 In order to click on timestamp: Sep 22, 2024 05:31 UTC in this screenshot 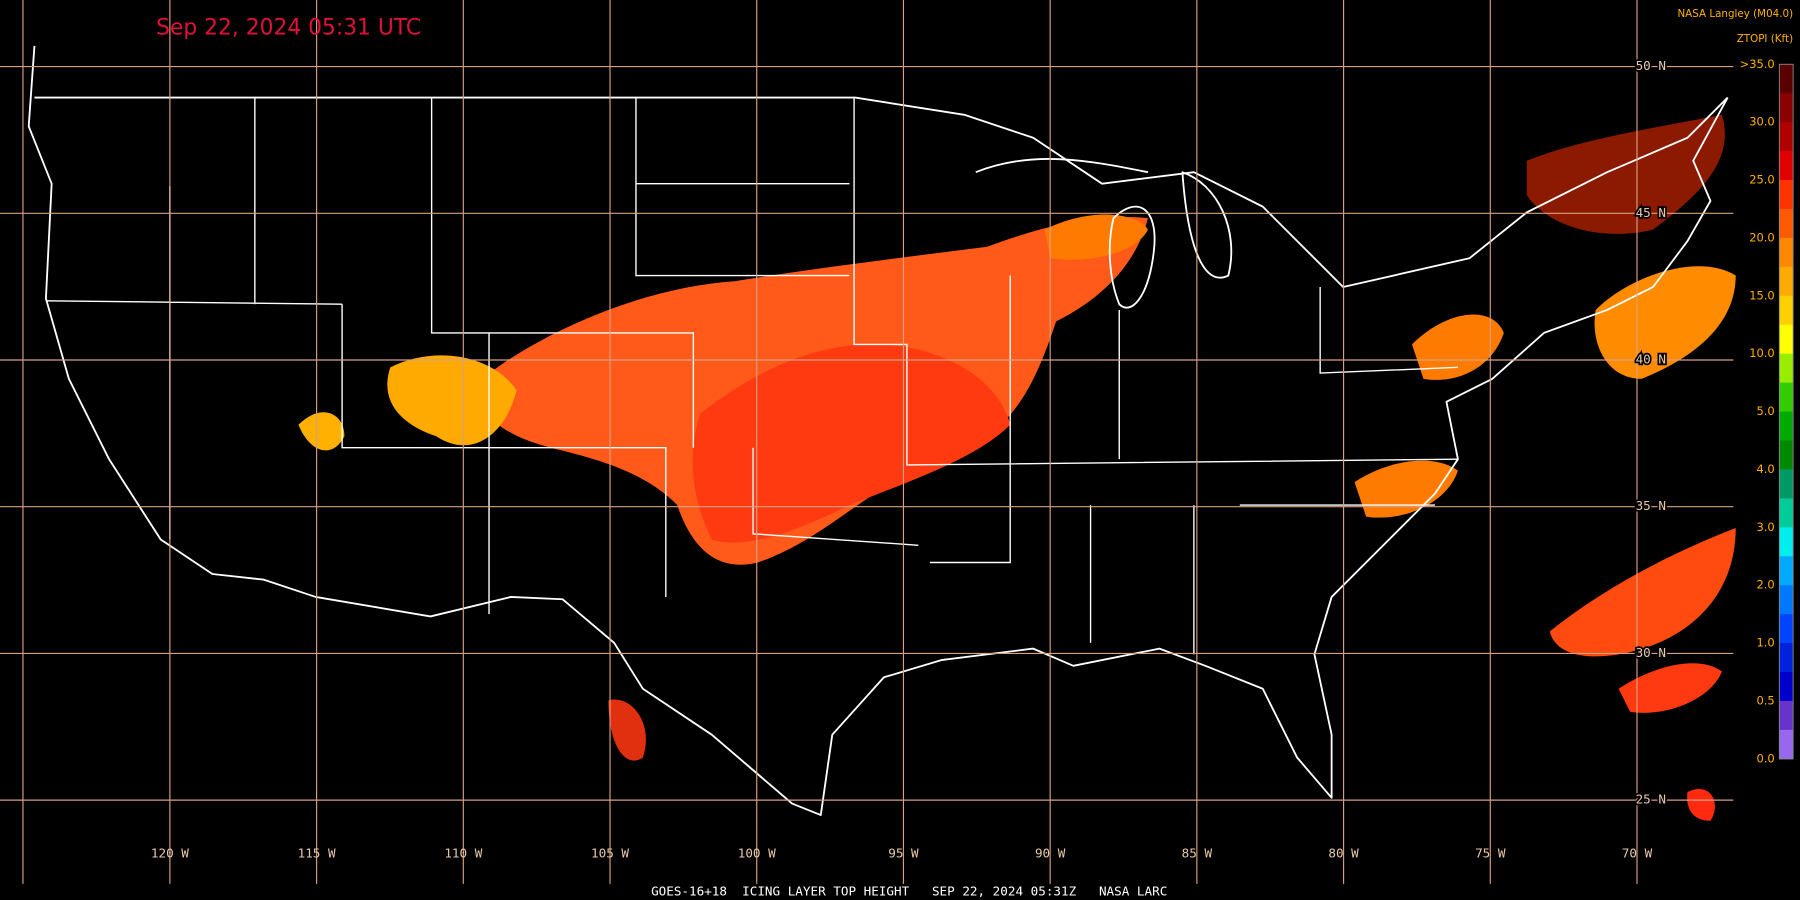, I will do `click(288, 28)`.